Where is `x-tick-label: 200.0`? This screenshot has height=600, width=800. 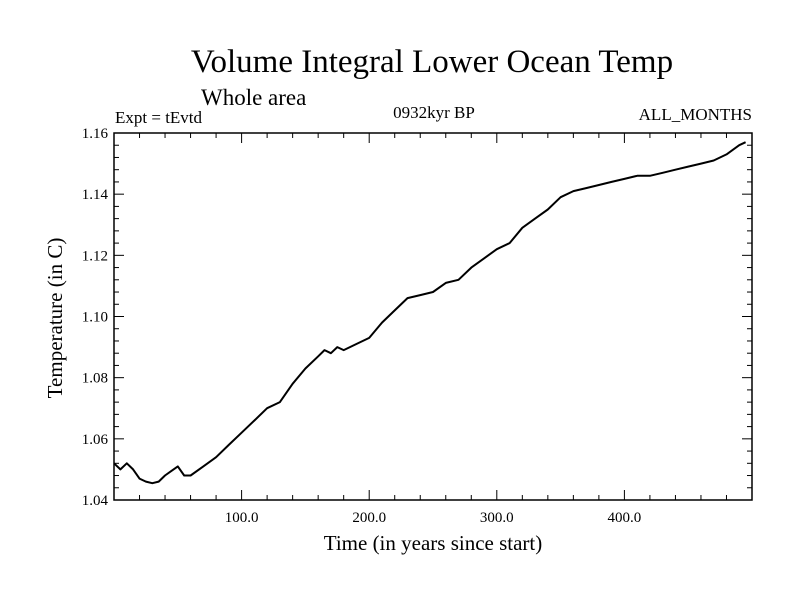 x-tick-label: 200.0 is located at coordinates (369, 518).